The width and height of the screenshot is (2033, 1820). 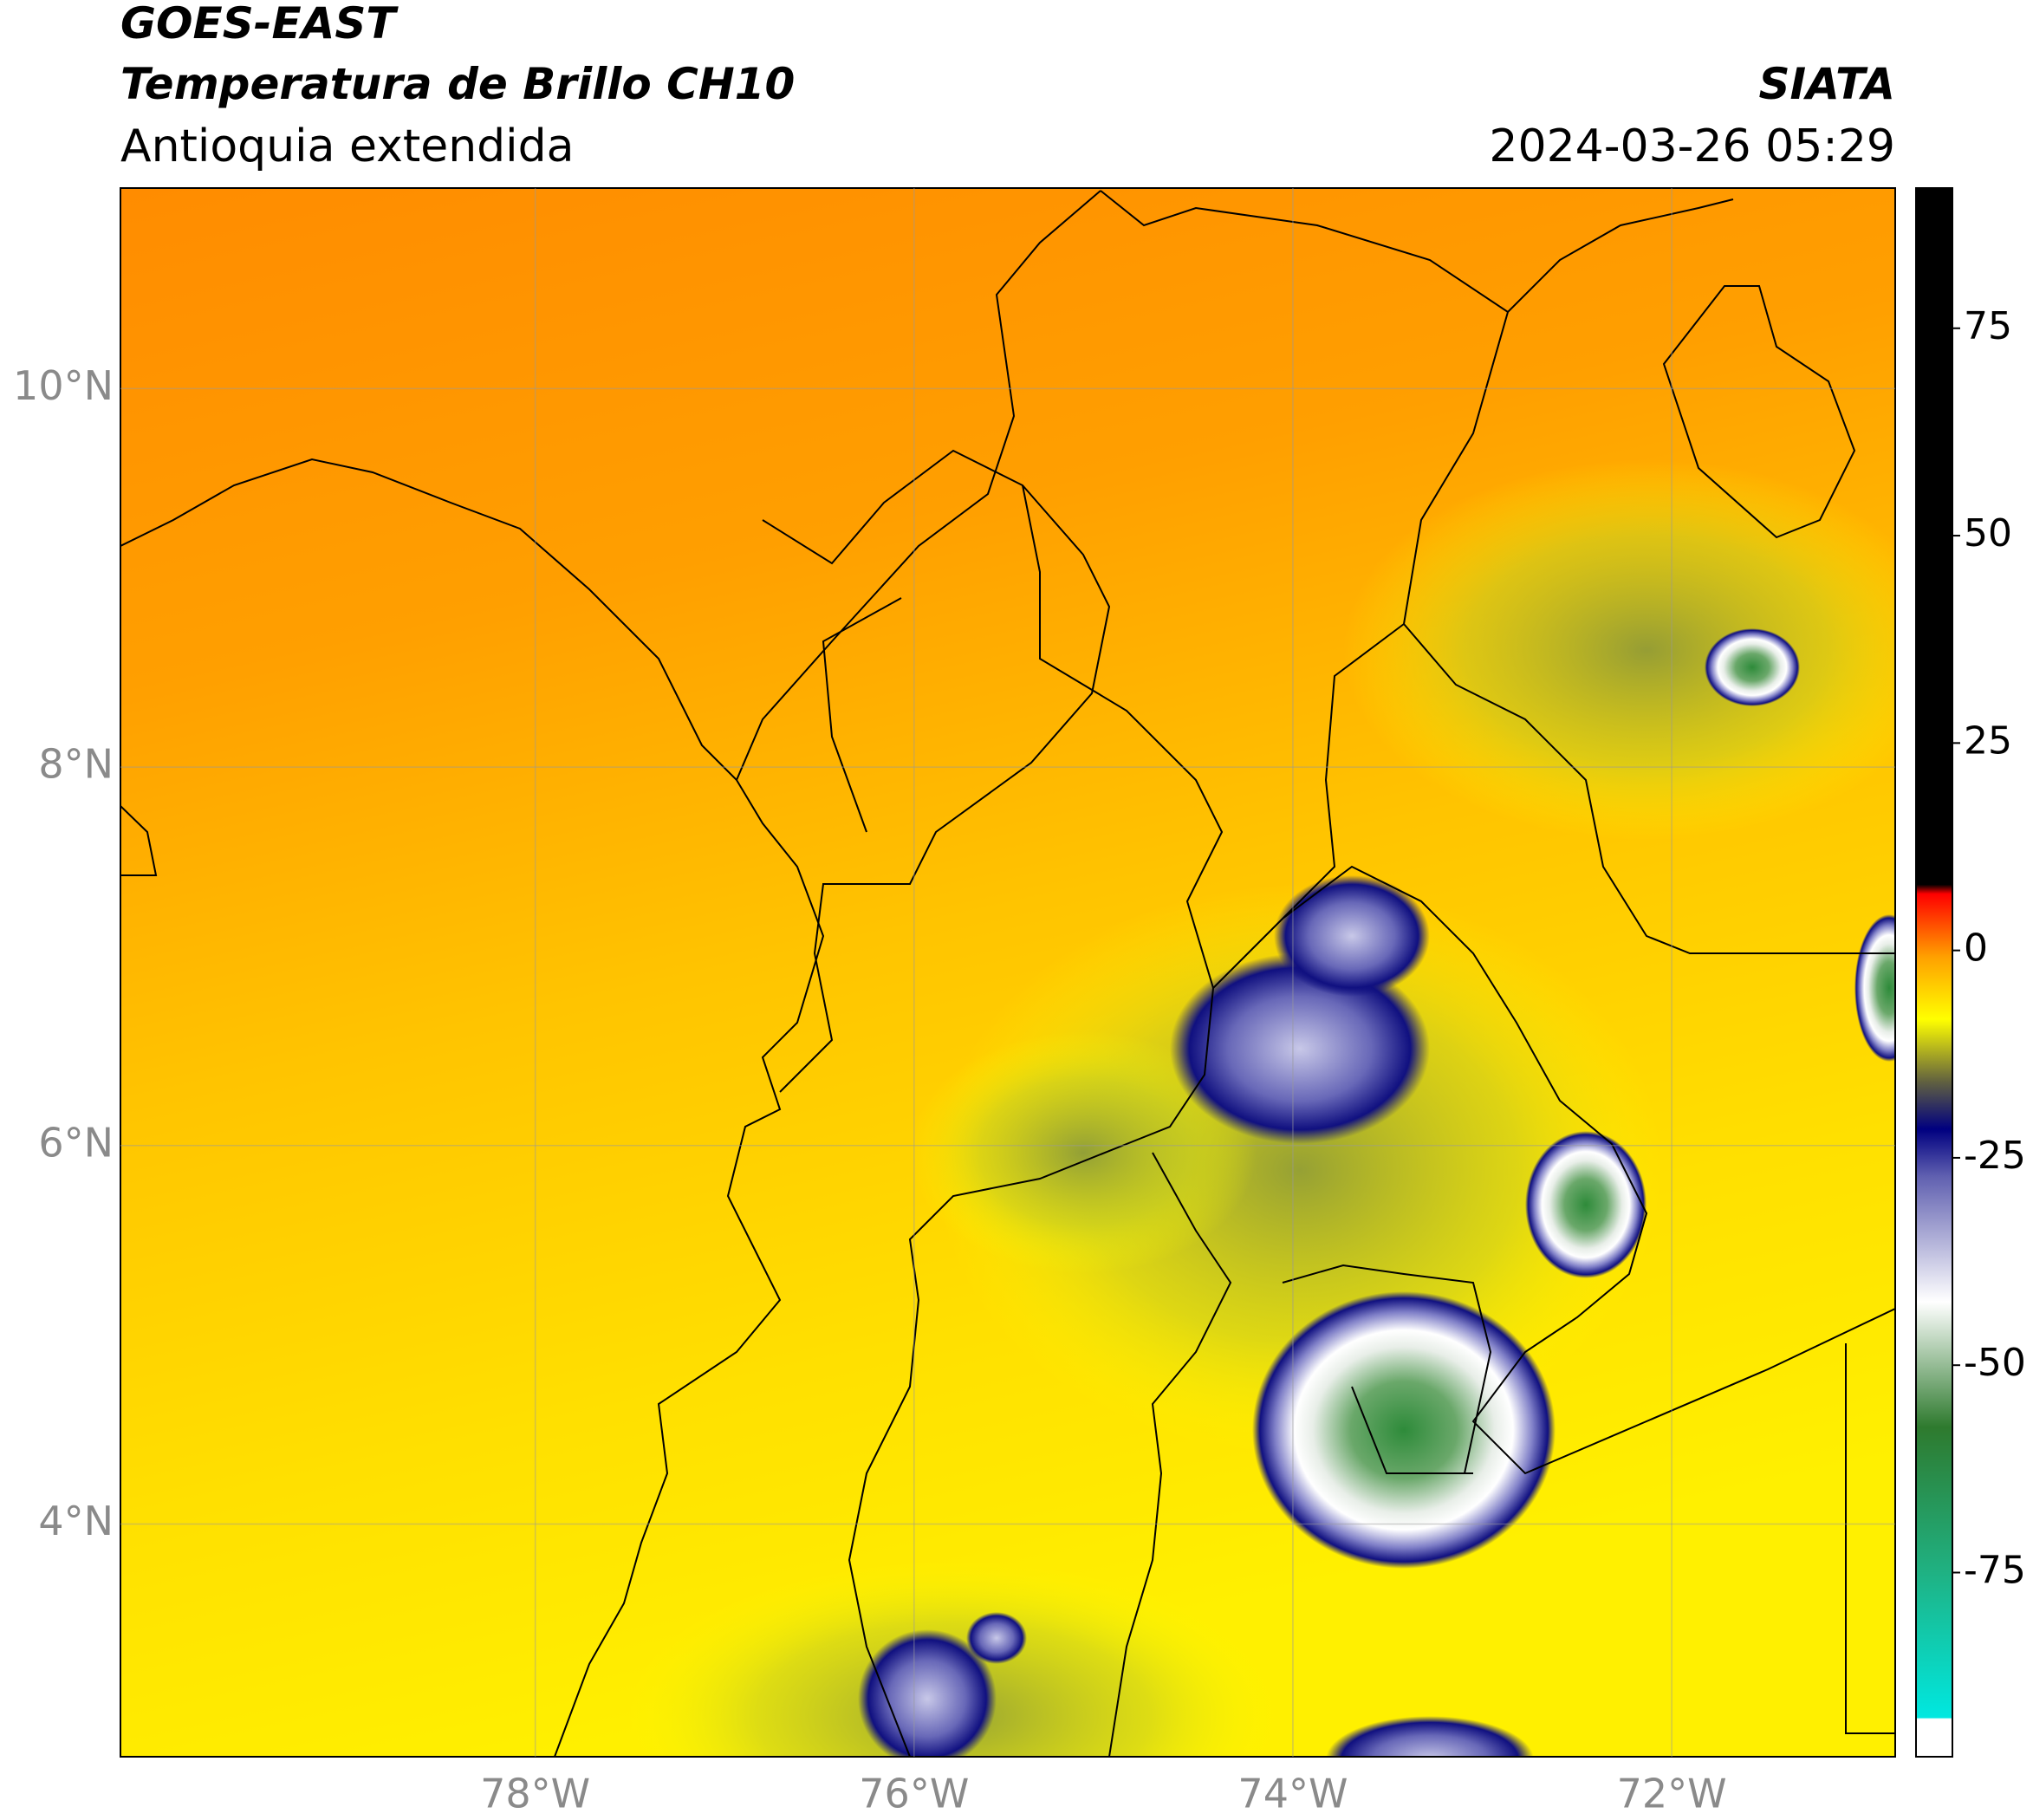 I want to click on colorbar-label: -50, so click(x=1995, y=1363).